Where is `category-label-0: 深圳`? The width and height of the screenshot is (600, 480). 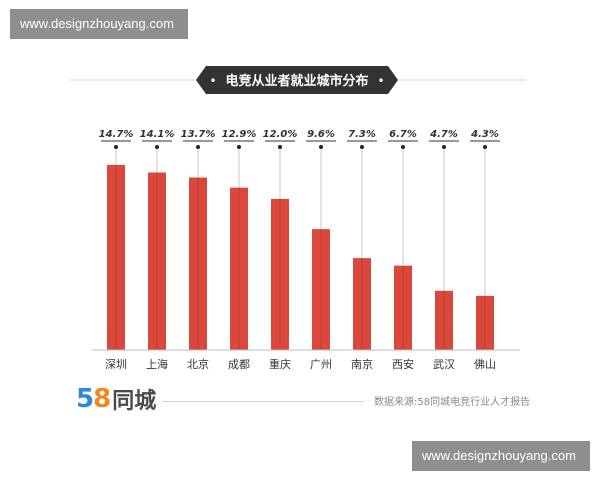 category-label-0: 深圳 is located at coordinates (116, 364).